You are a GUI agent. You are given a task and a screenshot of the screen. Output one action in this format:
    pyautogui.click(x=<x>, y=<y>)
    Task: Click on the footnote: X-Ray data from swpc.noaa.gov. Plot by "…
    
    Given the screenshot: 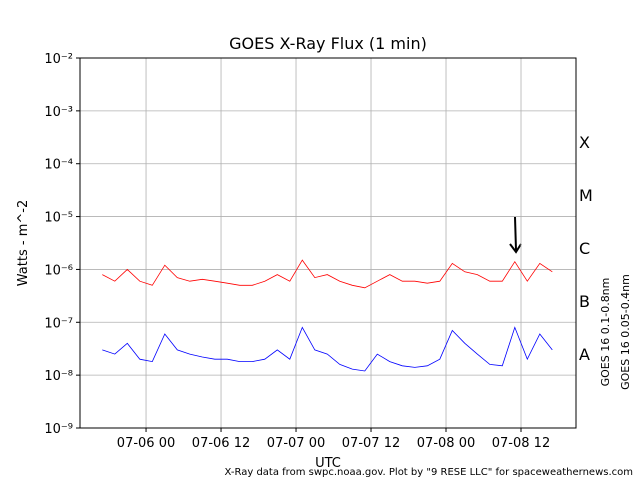 What is the action you would take?
    pyautogui.click(x=429, y=472)
    